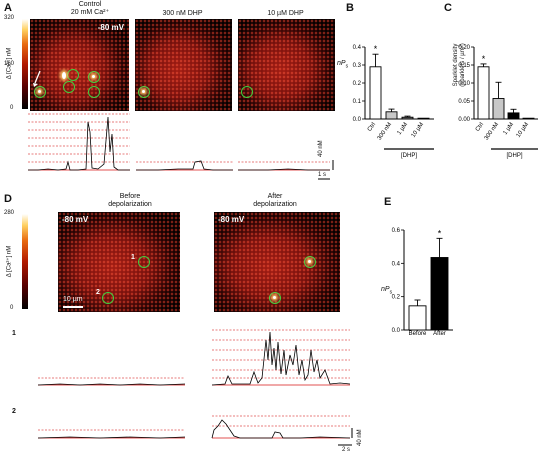  Describe the element at coordinates (277, 262) in the screenshot. I see `image-after: -80 mV` at that location.